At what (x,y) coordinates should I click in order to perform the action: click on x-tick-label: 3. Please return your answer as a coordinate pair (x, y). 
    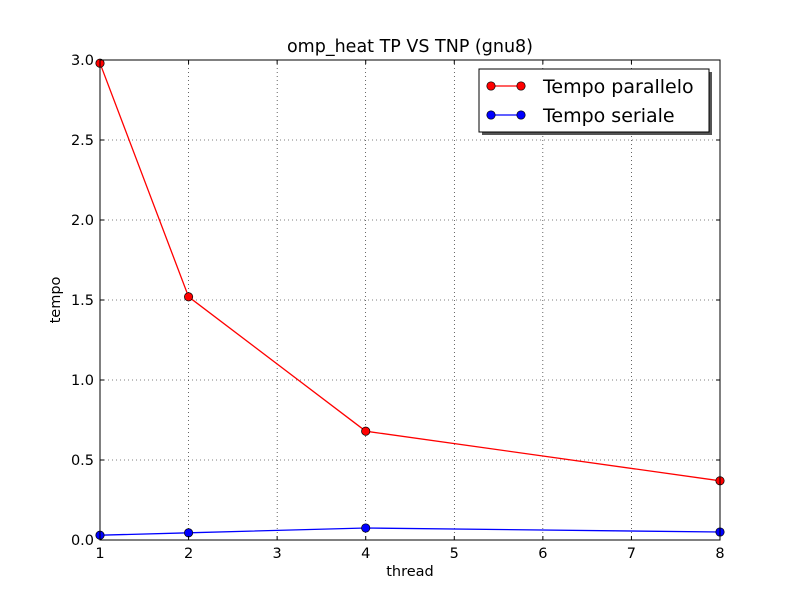
    Looking at the image, I should click on (277, 554).